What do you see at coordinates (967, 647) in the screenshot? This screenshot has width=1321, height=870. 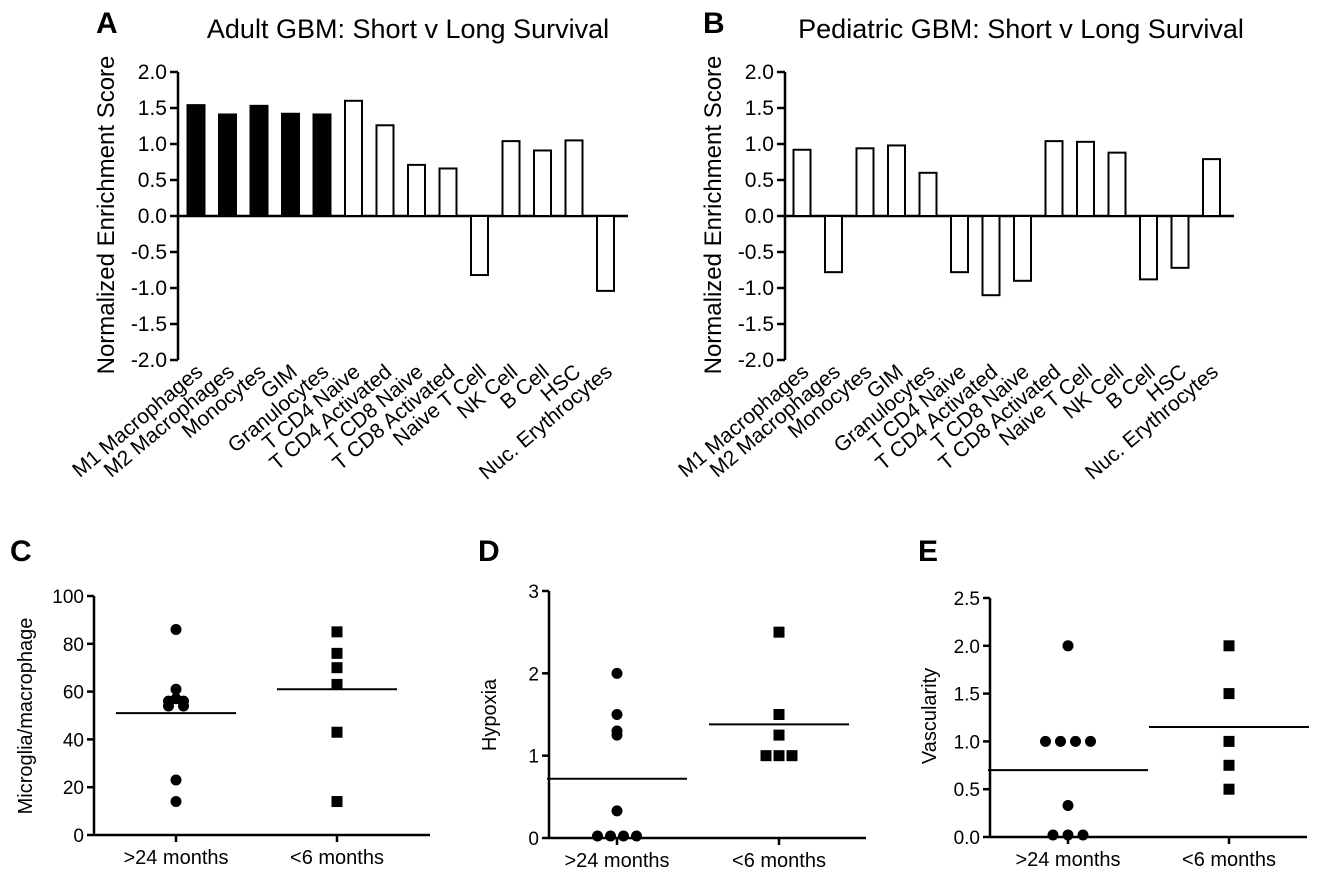 I see `panel-e-y-tick-label: 2.0` at bounding box center [967, 647].